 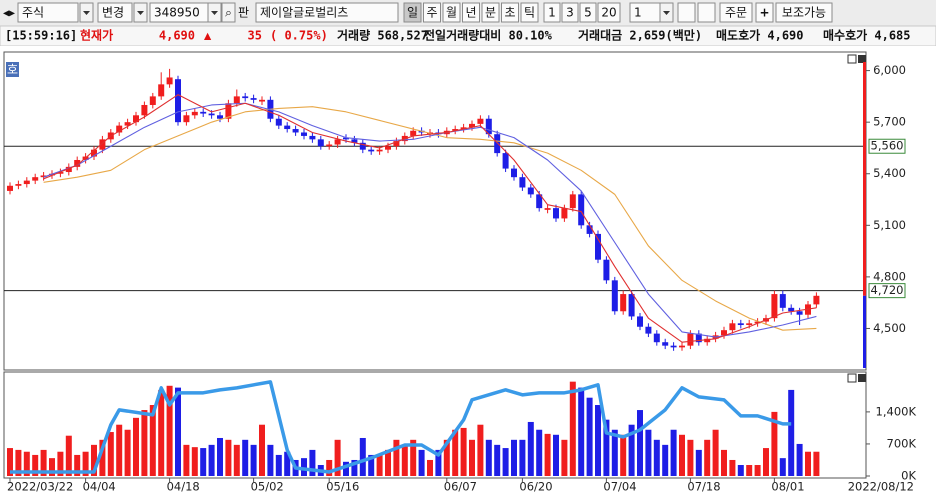 I want to click on volume-ratio: 전일거래량대비 80.10%, so click(x=488, y=35).